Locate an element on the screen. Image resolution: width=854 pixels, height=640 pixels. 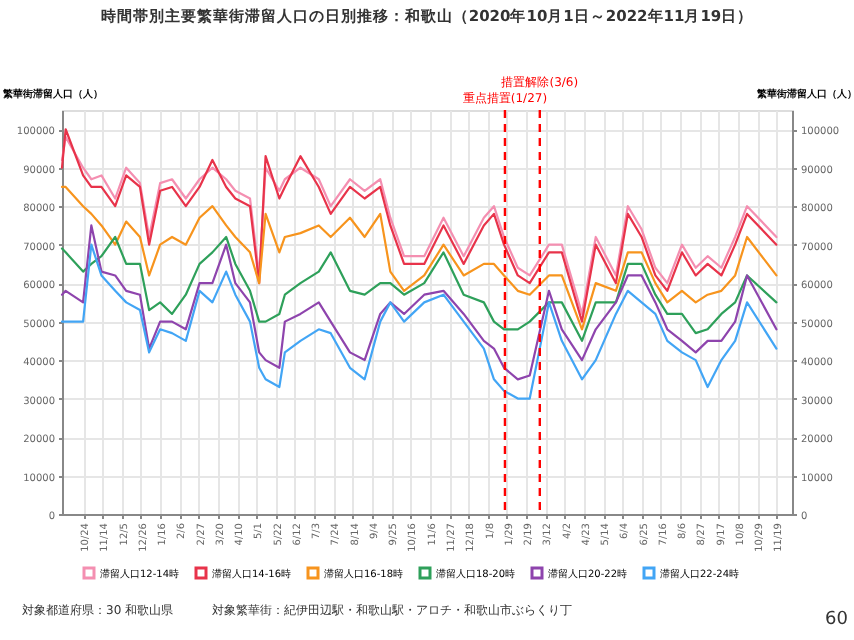
text: 60 is located at coordinates (837, 620).